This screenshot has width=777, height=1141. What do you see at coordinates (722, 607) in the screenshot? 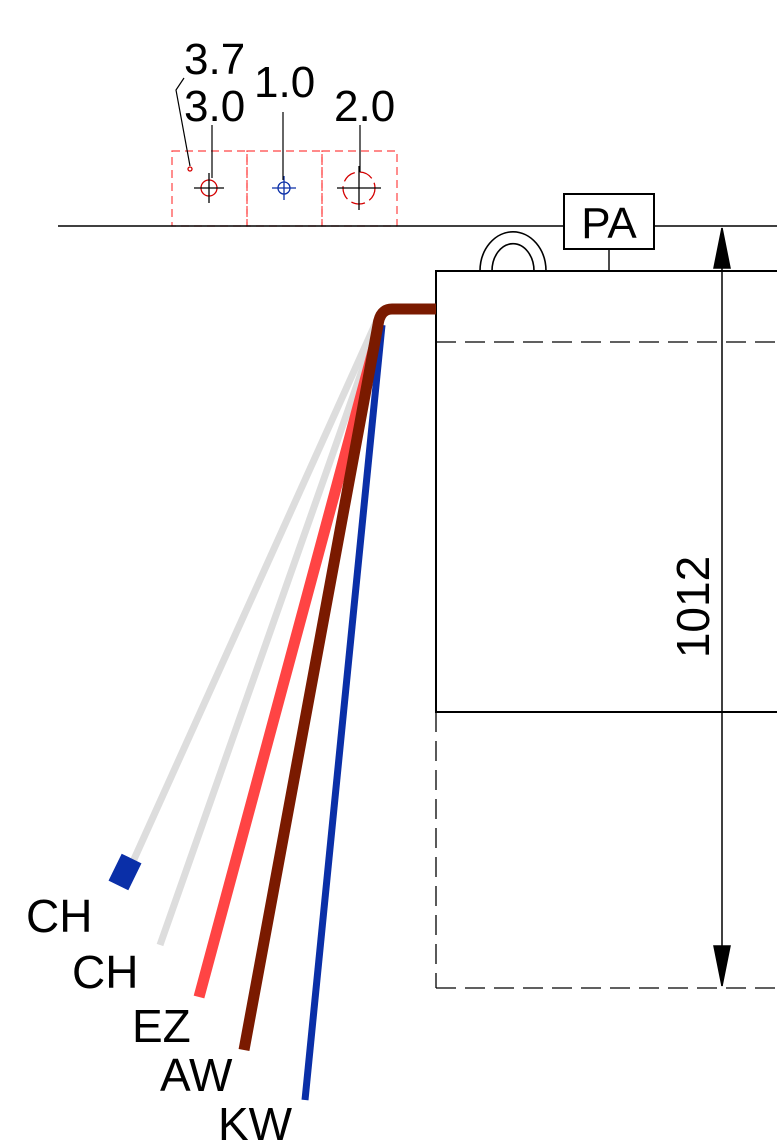
I see `height-dimension` at bounding box center [722, 607].